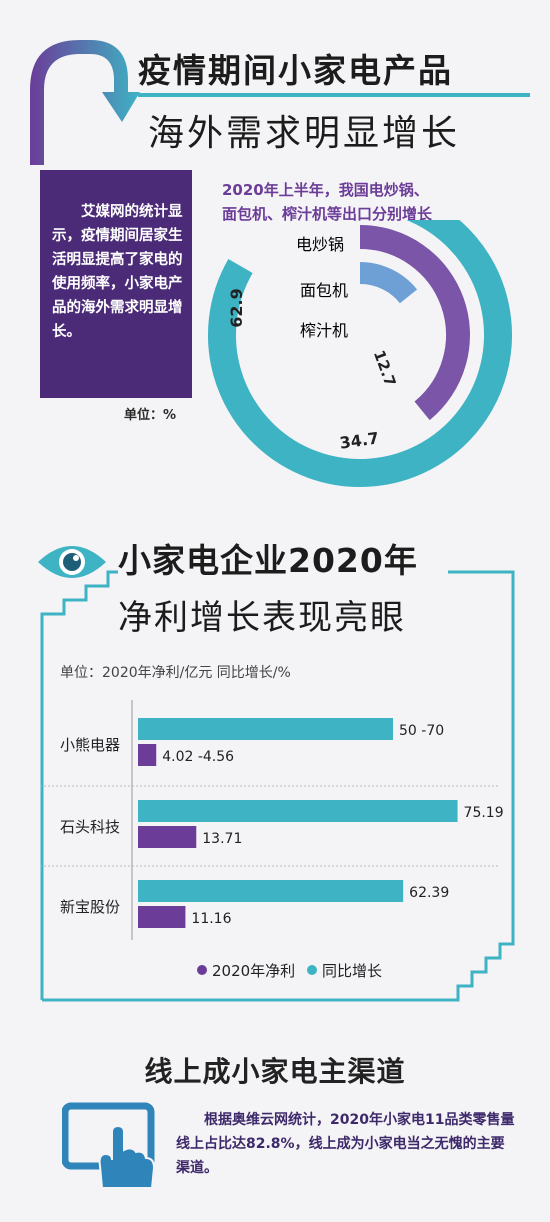 The width and height of the screenshot is (550, 1222). Describe the element at coordinates (414, 323) in the screenshot. I see `ring-arc-bread-maker` at that location.